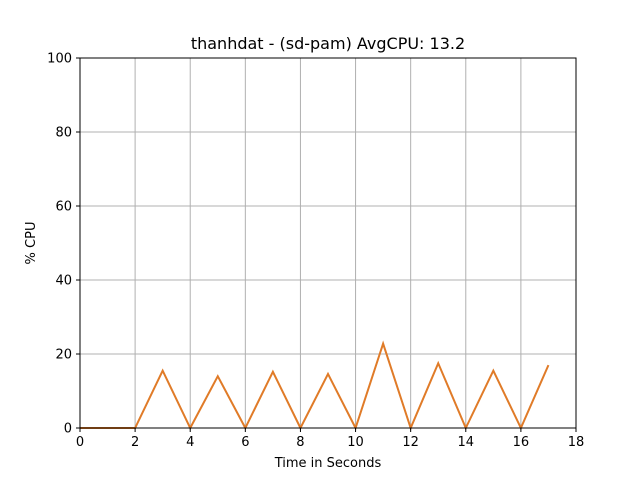  I want to click on y-axis-ticks: 0 20 40 60 80 100, so click(63, 244).